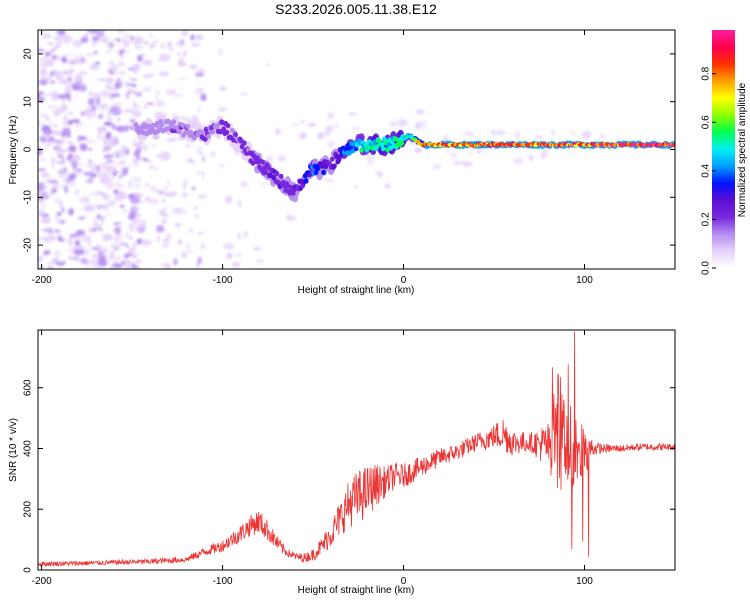 This screenshot has width=750, height=600. What do you see at coordinates (706, 219) in the screenshot?
I see `colorbar-tick-label: 0.2` at bounding box center [706, 219].